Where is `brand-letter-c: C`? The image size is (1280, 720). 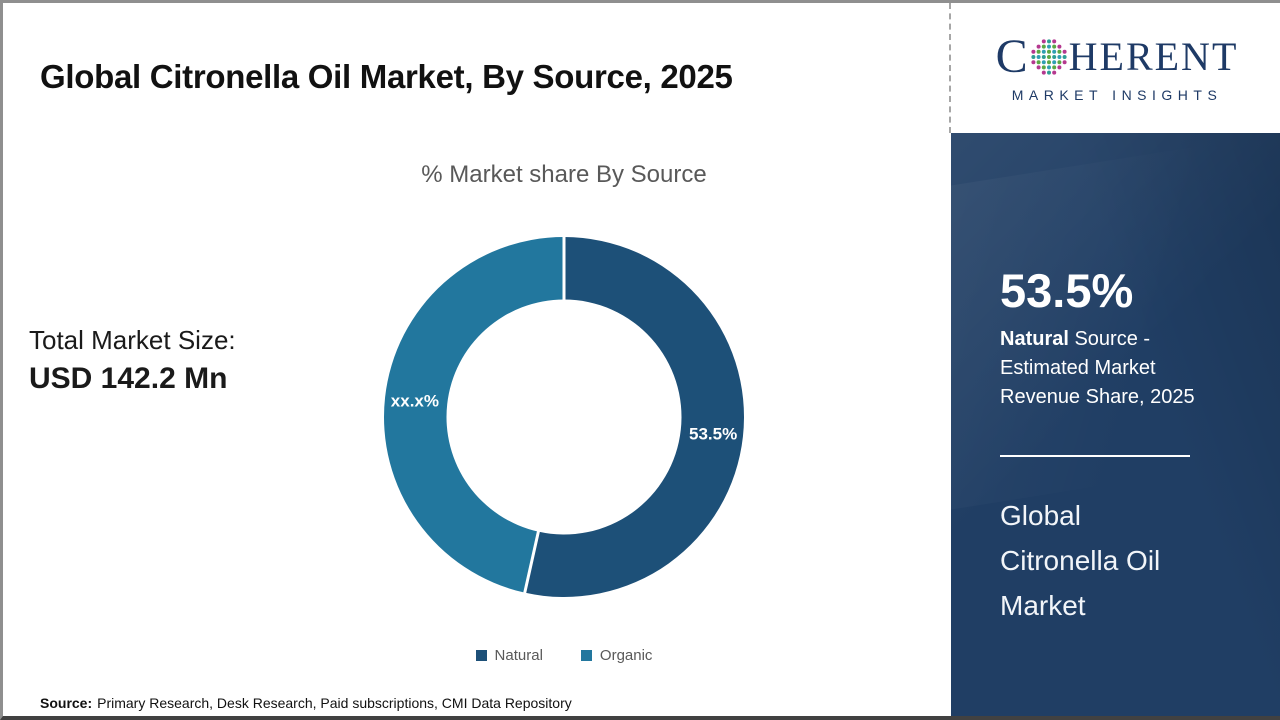
brand-letter-c: C is located at coordinates (1012, 56).